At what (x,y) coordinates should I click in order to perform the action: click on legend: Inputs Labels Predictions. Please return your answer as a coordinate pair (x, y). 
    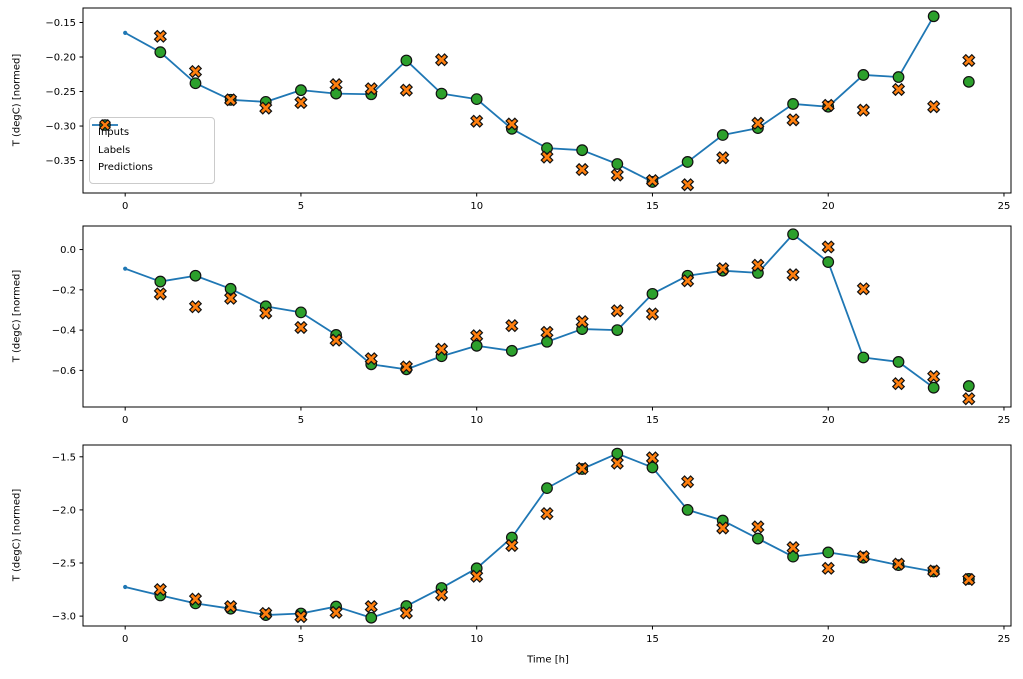
    Looking at the image, I should click on (152, 150).